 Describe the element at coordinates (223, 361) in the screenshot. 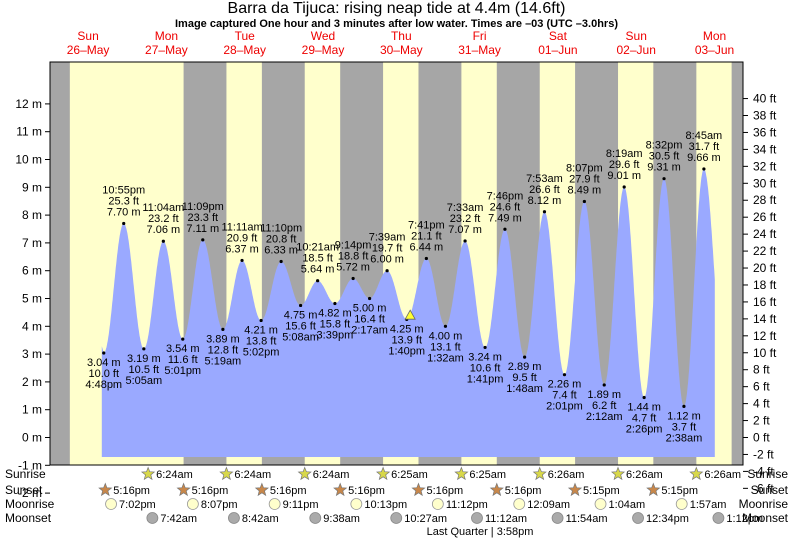

I see `low-time-label: 5:19am` at that location.